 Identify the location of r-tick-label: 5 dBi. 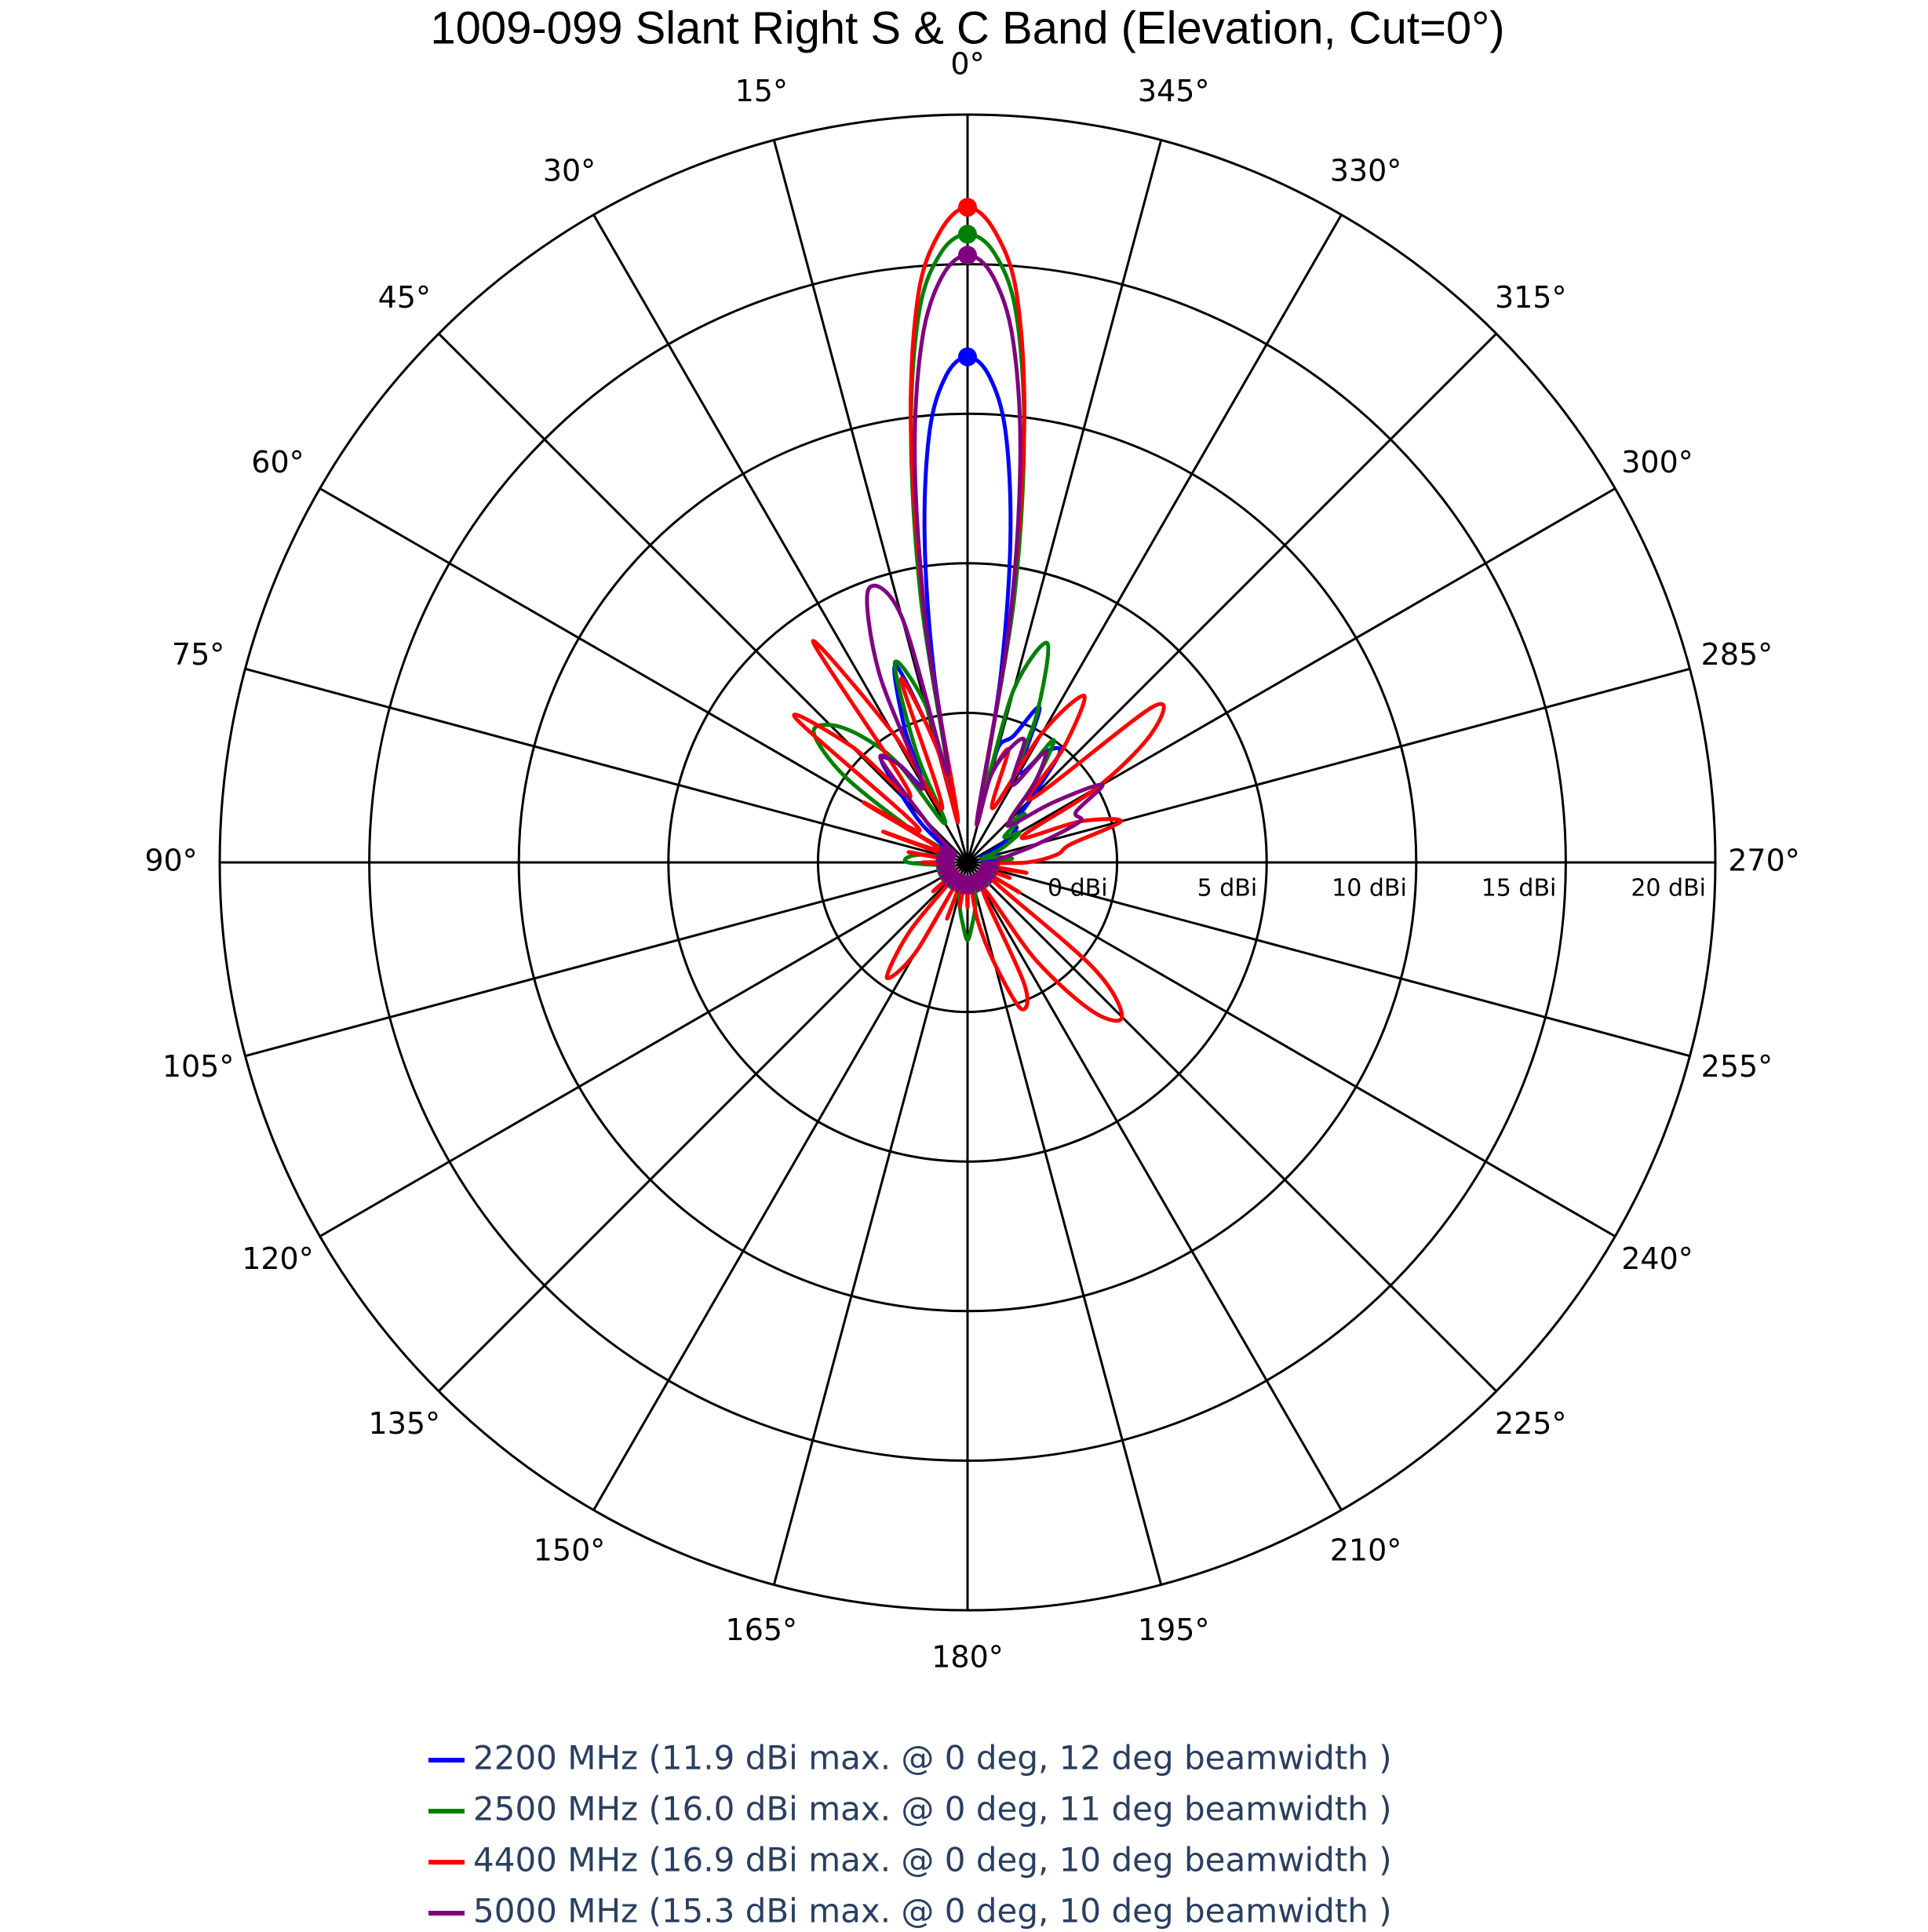
(1227, 888).